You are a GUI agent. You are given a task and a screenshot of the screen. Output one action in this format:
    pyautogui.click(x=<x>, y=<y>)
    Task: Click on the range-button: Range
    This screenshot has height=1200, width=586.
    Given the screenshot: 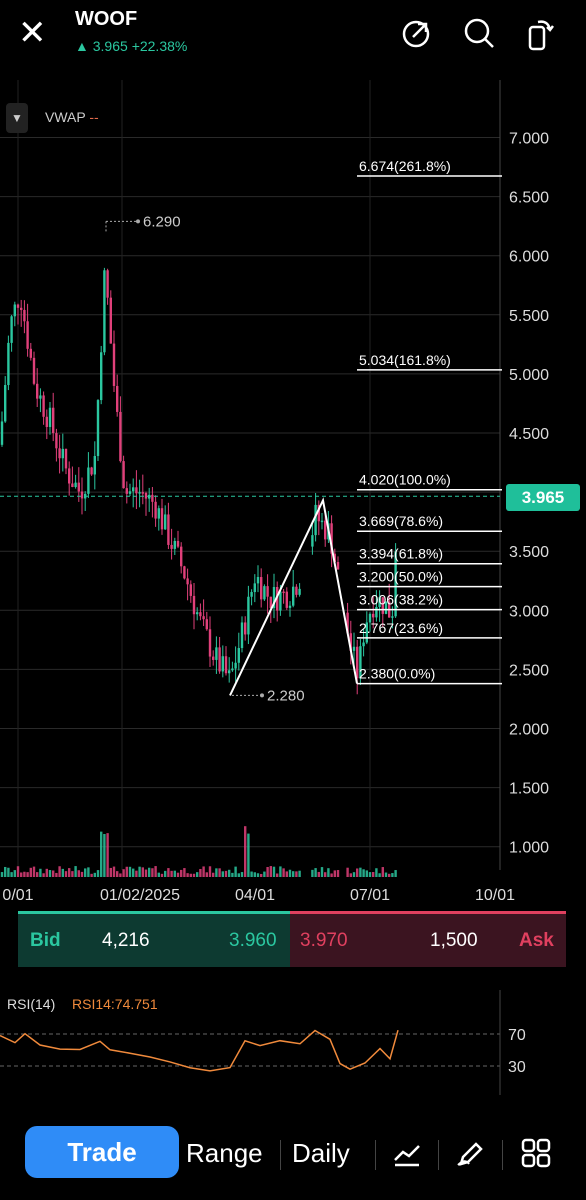 What is the action you would take?
    pyautogui.click(x=224, y=1153)
    